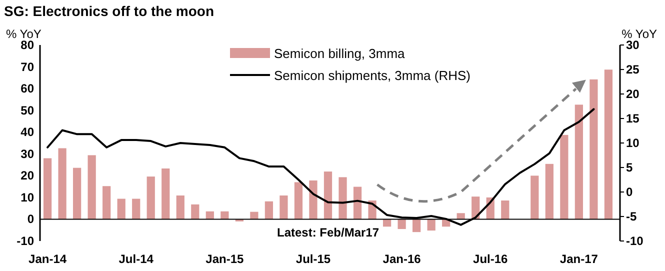 This screenshot has height=271, width=665. What do you see at coordinates (328, 232) in the screenshot?
I see `annotation: Latest: Feb/Mar17` at bounding box center [328, 232].